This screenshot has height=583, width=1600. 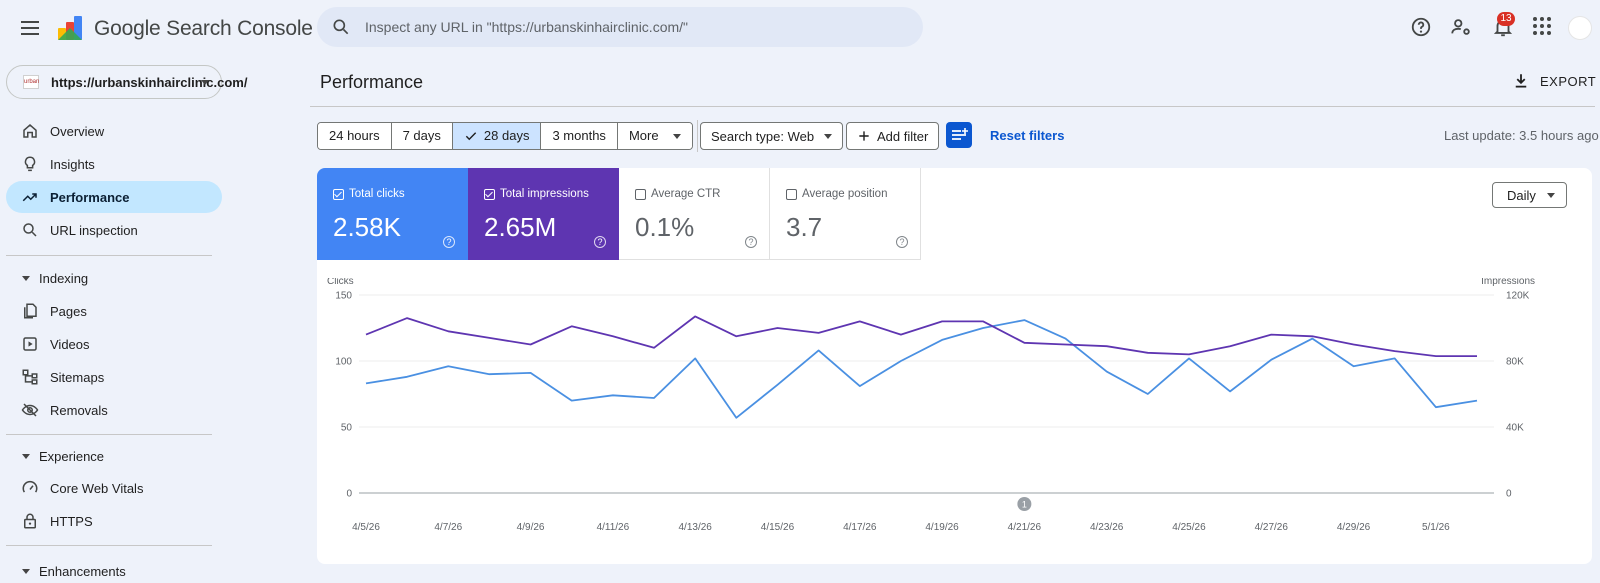 What do you see at coordinates (114, 521) in the screenshot?
I see `sidebar-item-https: HTTPS` at bounding box center [114, 521].